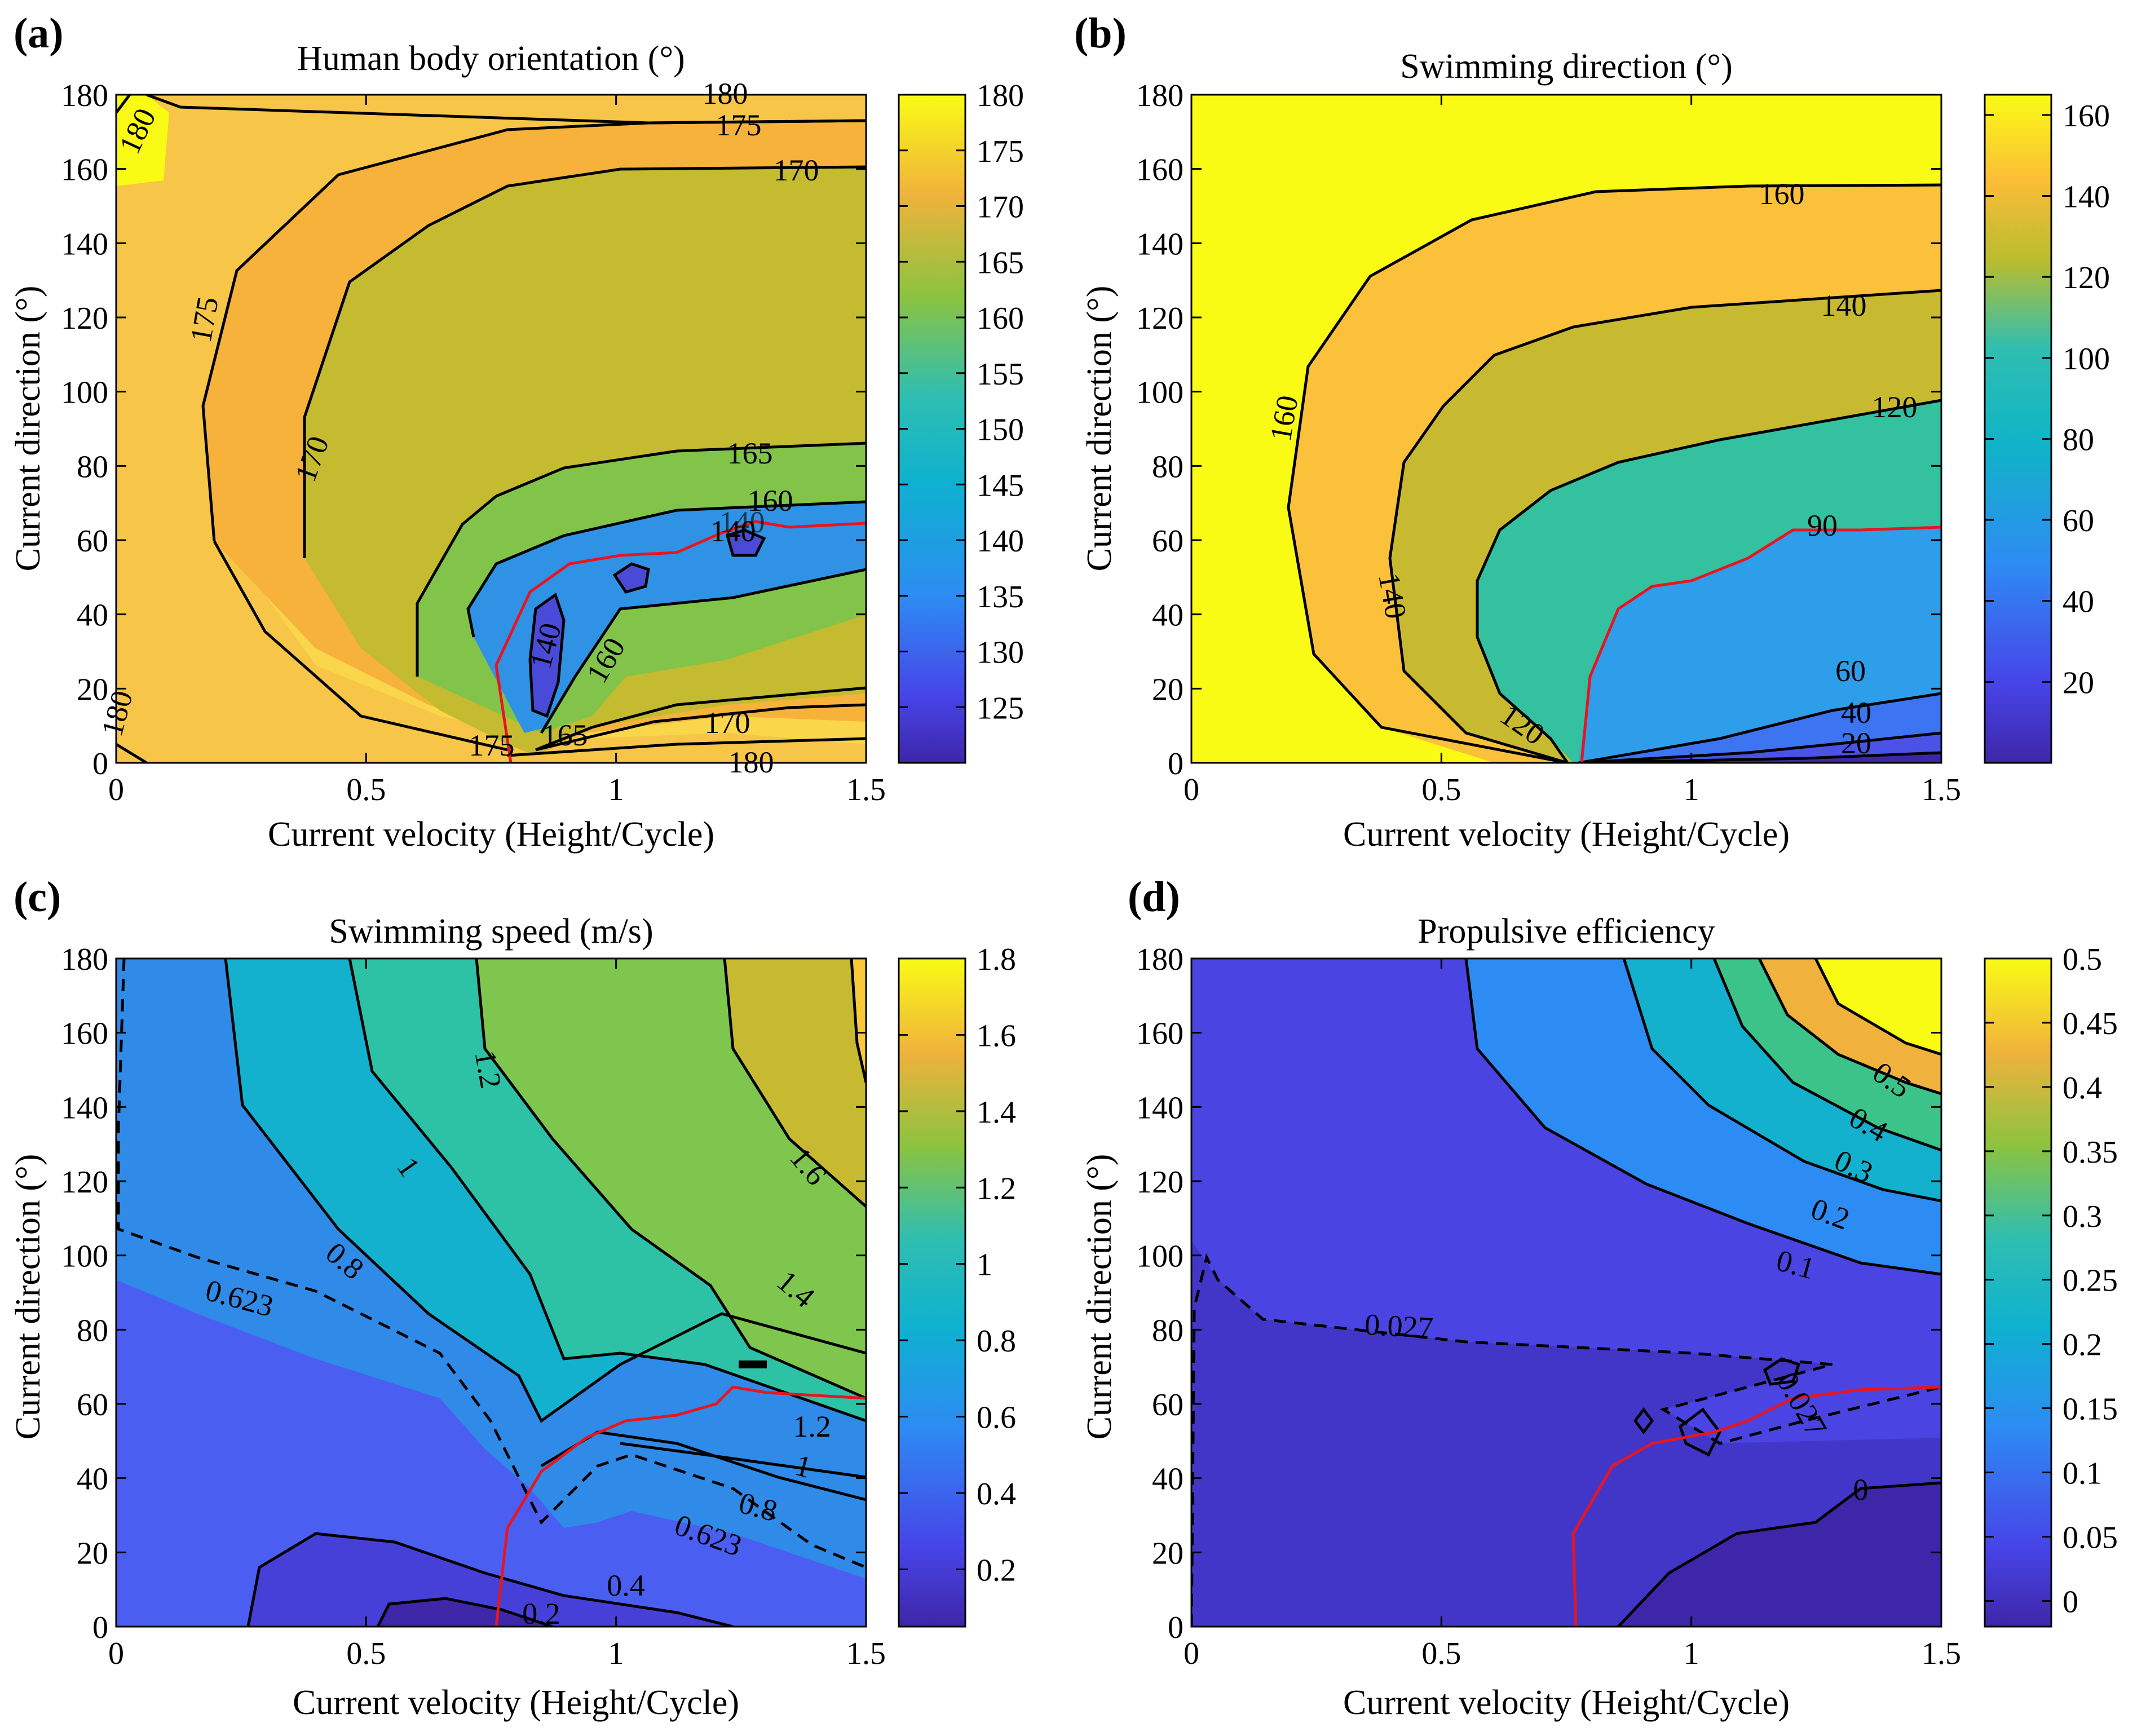  I want to click on panel-b-axes-box, so click(1566, 429).